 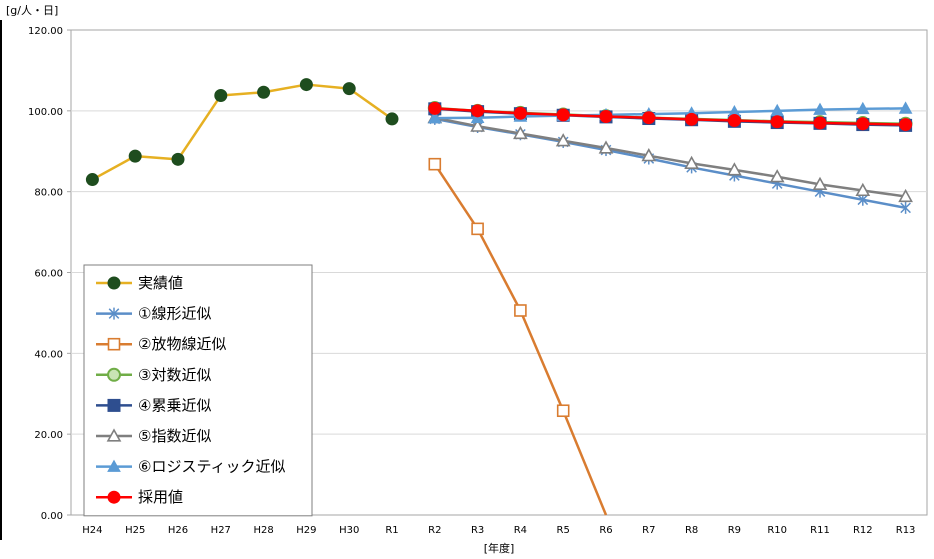 What do you see at coordinates (92, 530) in the screenshot?
I see `x-tick-label: H24` at bounding box center [92, 530].